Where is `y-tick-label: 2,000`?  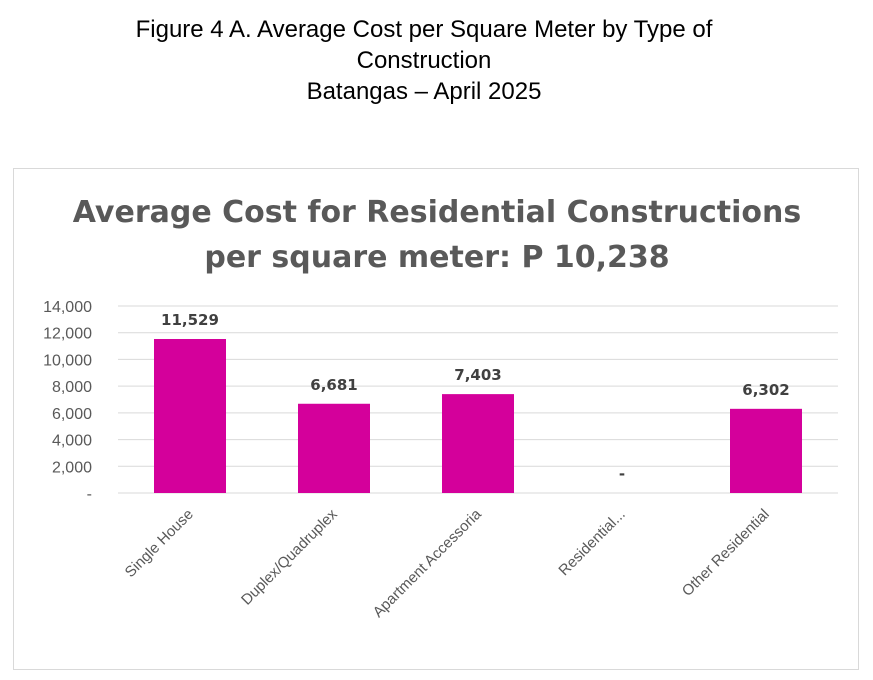 y-tick-label: 2,000 is located at coordinates (72, 467).